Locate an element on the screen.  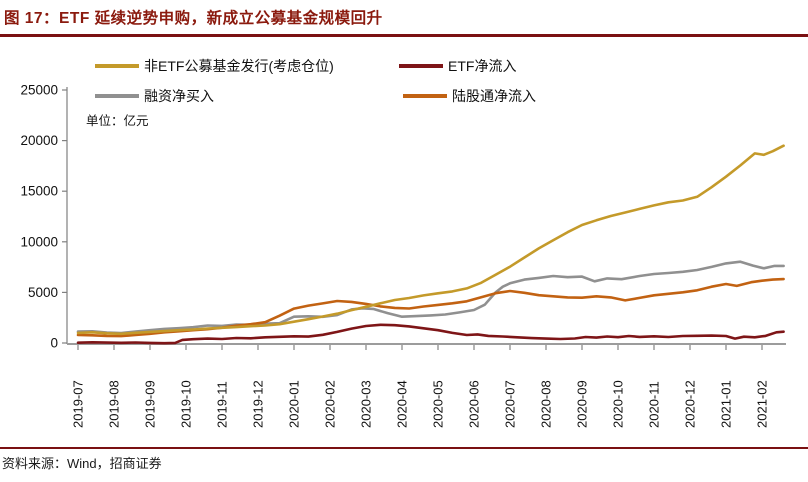
x-axis-tick-label: 2020-04 is located at coordinates (402, 404).